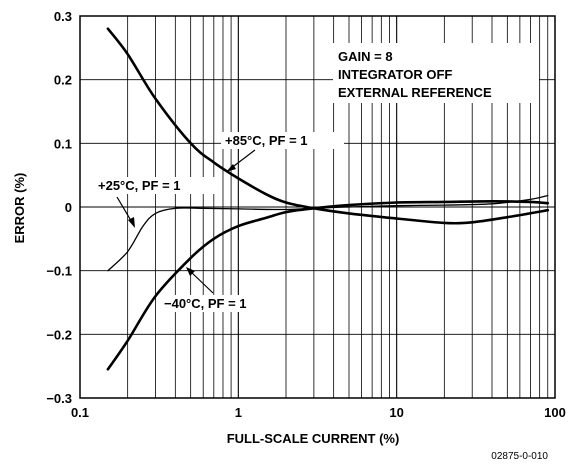  I want to click on x-axis-label: FULL-SCALE CURRENT (%), so click(313, 438).